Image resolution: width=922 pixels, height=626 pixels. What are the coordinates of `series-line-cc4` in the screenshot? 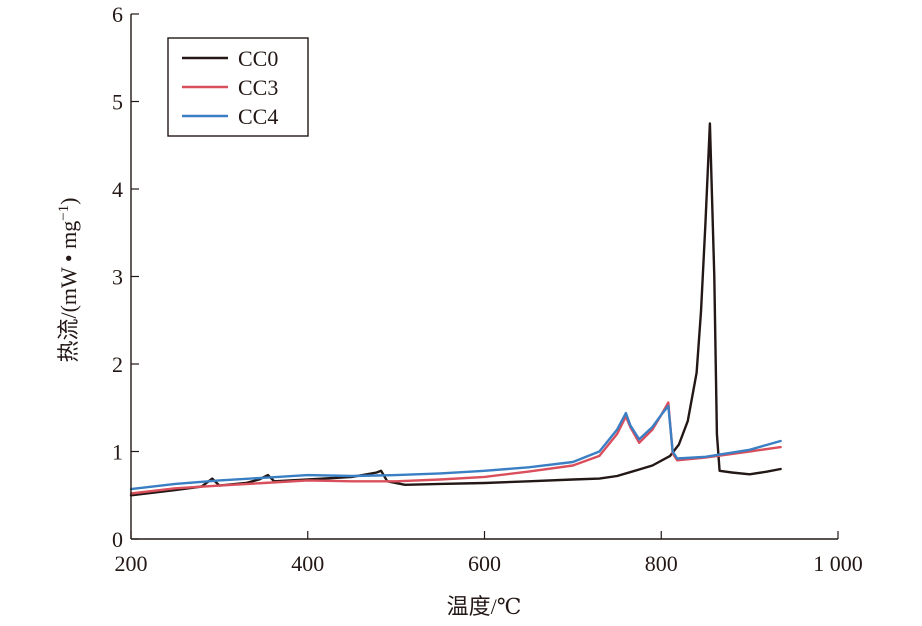 It's located at (455, 447).